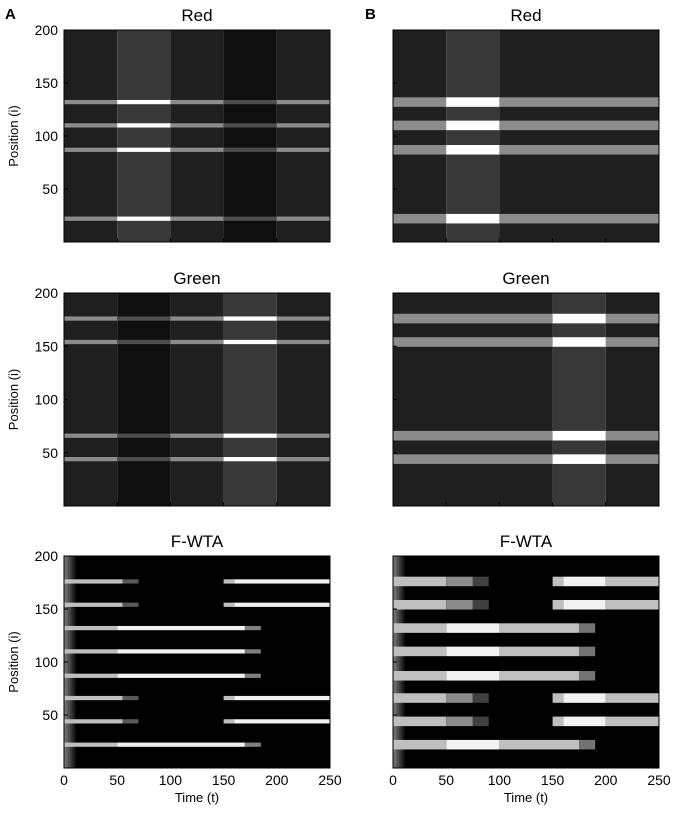 The height and width of the screenshot is (820, 675). I want to click on heatmap-panel: F-WTA 0 50 100 150 200 250 Time (t), so click(530, 668).